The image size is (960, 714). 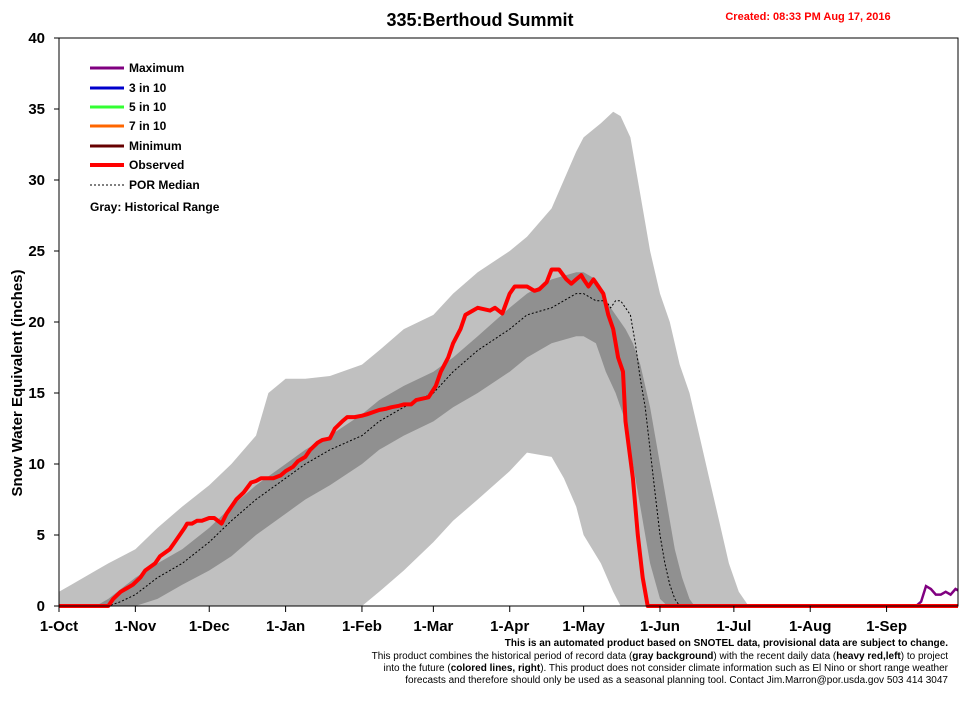 What do you see at coordinates (155, 146) in the screenshot?
I see `legend-label-minimum: Minimum` at bounding box center [155, 146].